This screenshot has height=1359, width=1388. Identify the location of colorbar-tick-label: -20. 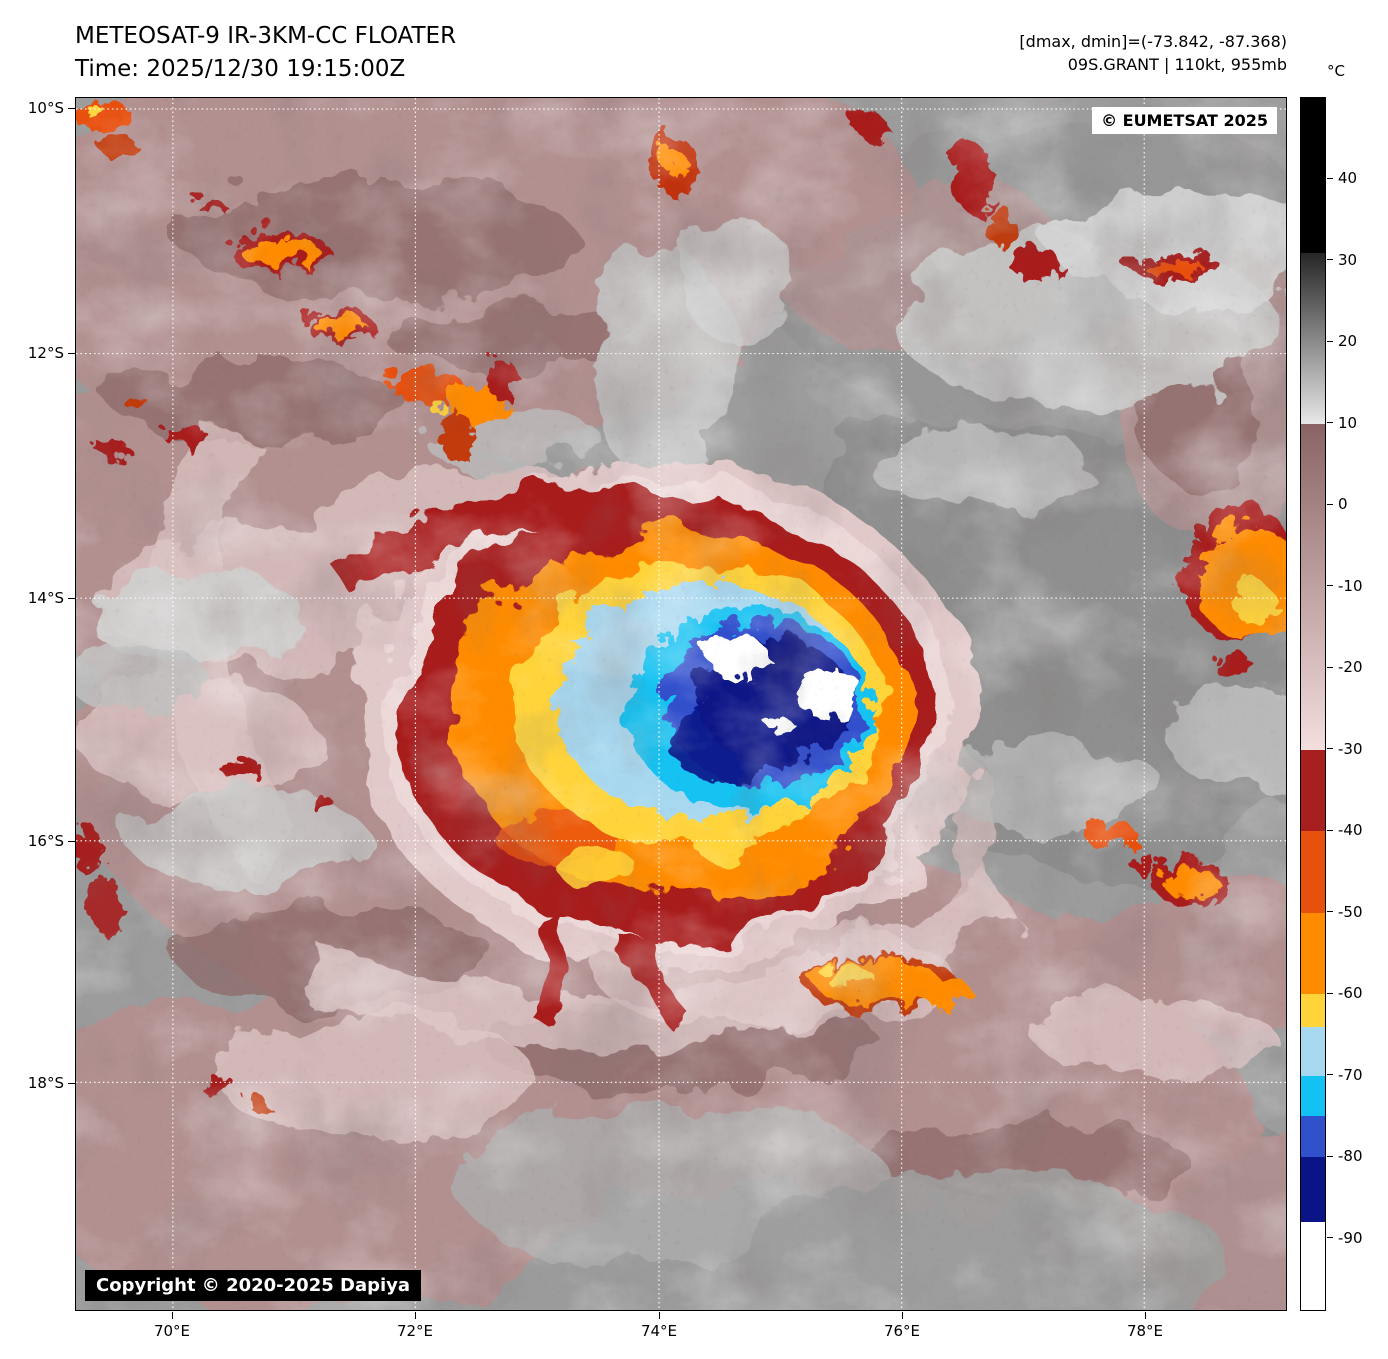
(1350, 667).